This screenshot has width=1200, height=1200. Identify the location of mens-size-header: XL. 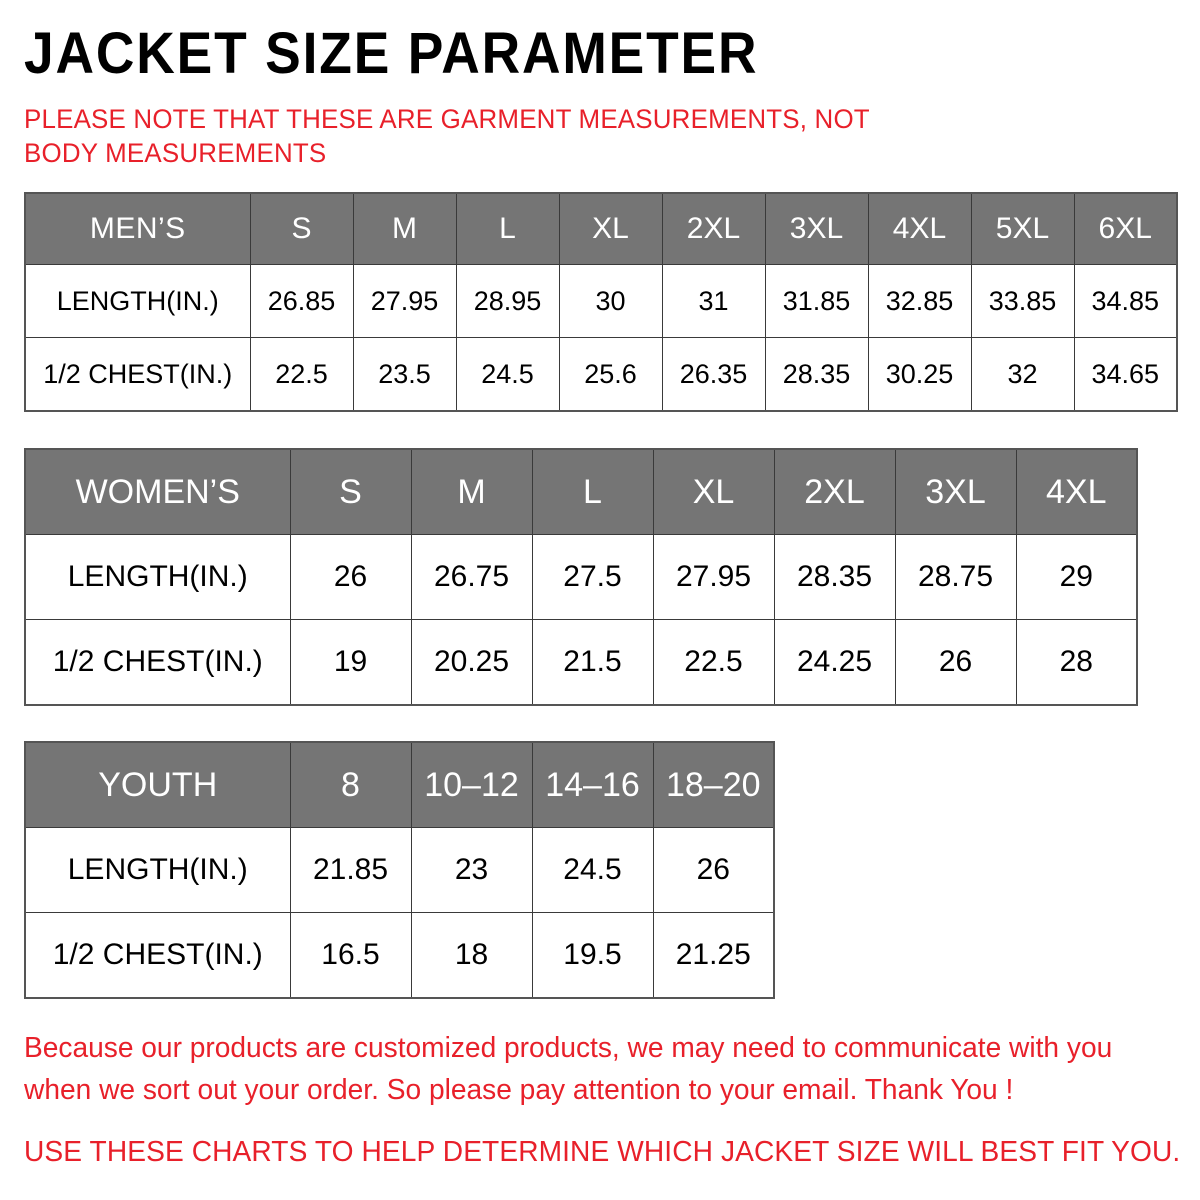
(610, 228).